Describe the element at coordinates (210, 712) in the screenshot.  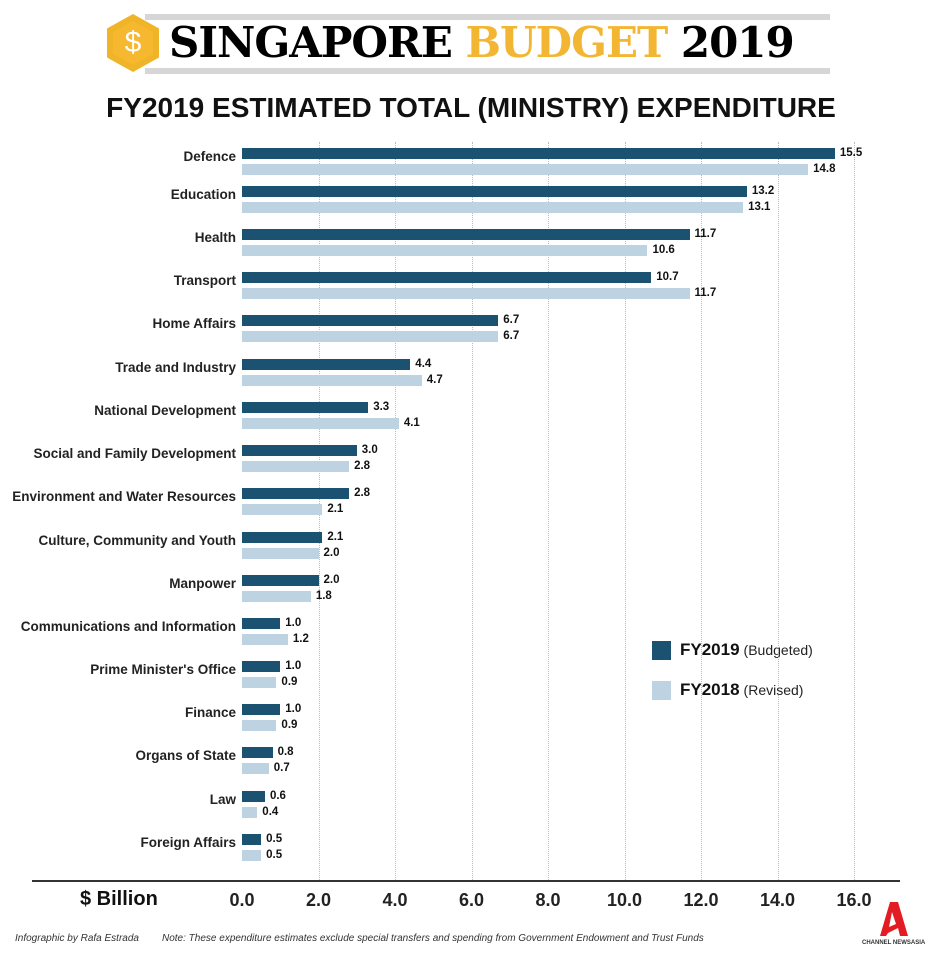
I see `category-label: Finance` at that location.